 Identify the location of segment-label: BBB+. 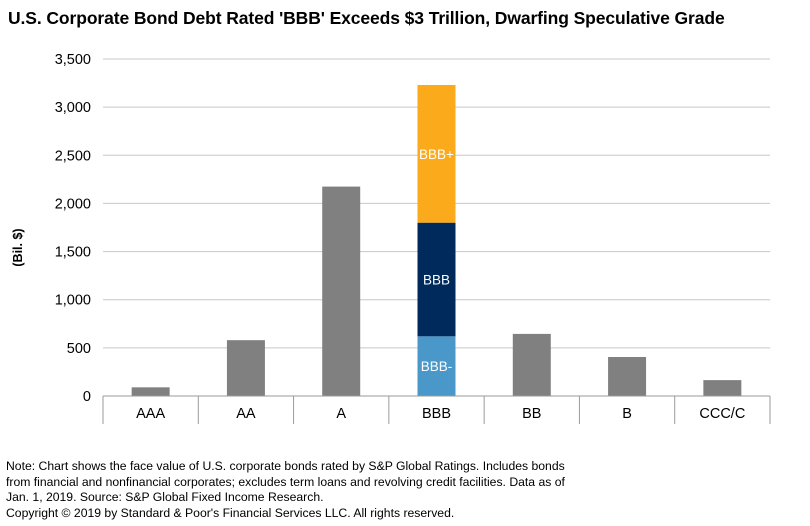
(436, 154).